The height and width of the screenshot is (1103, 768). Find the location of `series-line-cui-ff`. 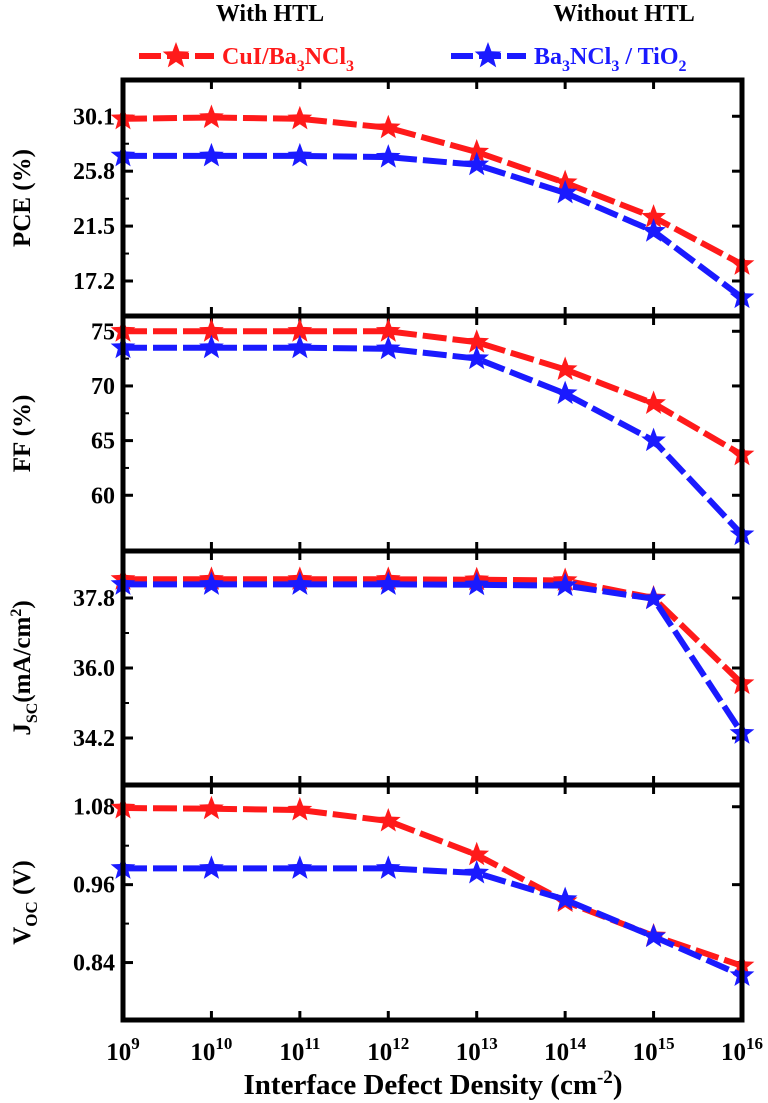

series-line-cui-ff is located at coordinates (433, 393).